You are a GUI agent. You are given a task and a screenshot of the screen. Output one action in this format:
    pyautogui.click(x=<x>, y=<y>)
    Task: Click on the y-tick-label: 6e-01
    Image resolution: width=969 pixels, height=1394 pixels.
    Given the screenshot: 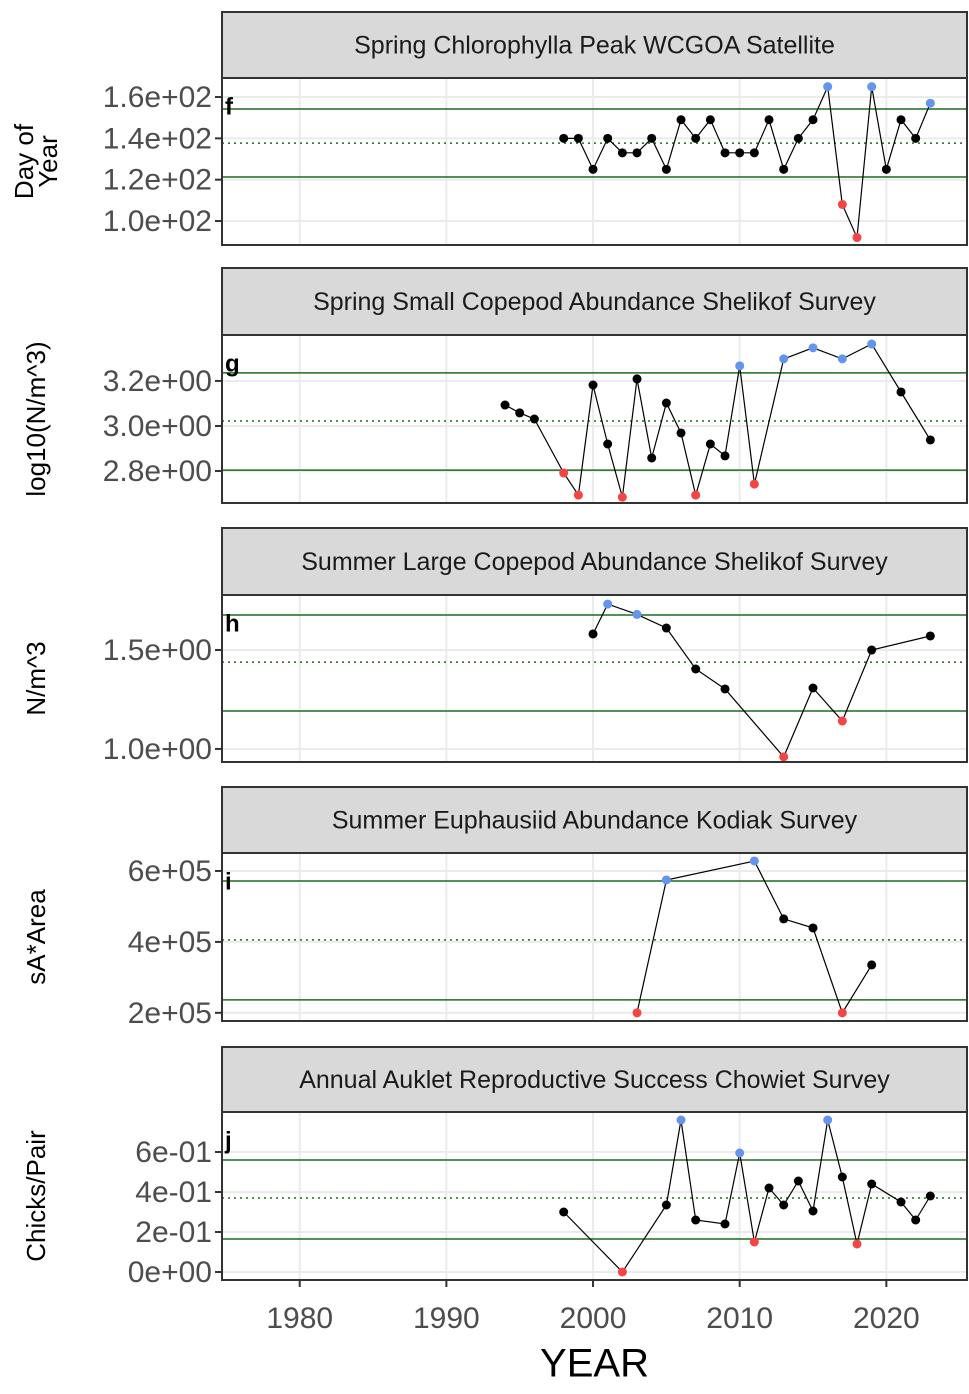 What is the action you would take?
    pyautogui.click(x=173, y=1152)
    